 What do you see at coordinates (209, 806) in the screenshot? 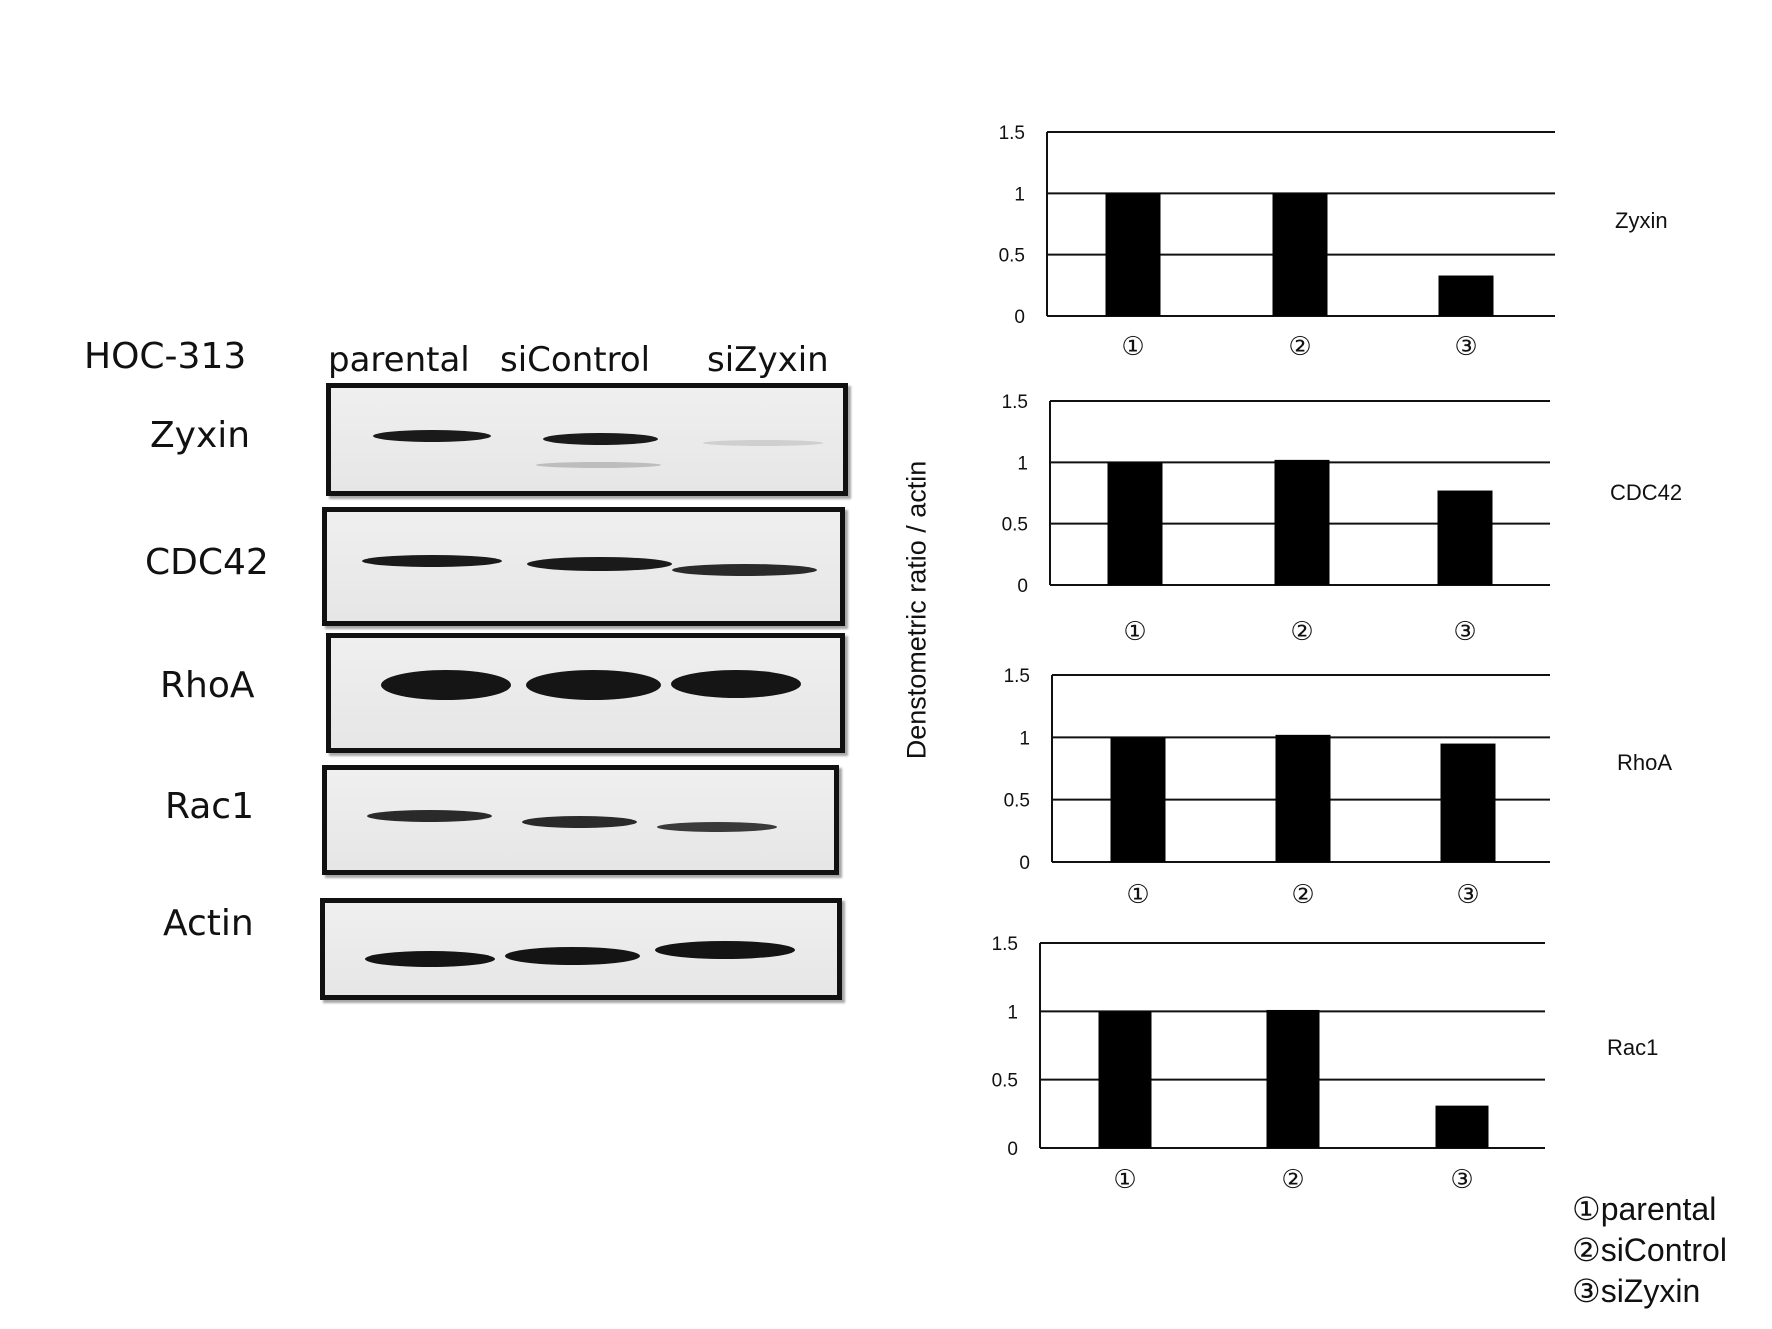
I see `row-label-rac1: Rac1` at bounding box center [209, 806].